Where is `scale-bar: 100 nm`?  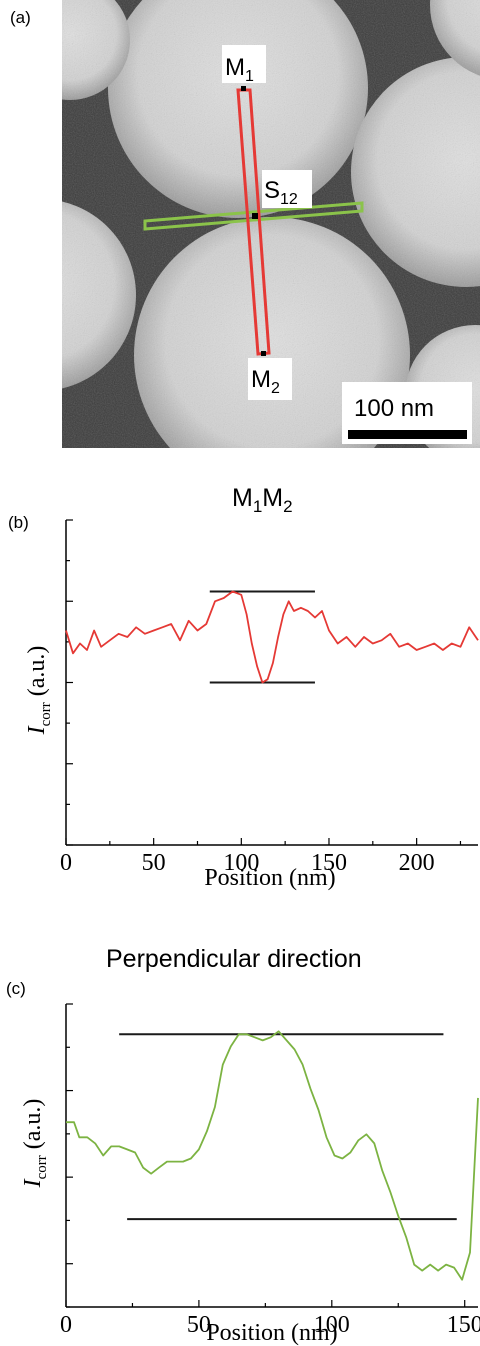
scale-bar: 100 nm is located at coordinates (407, 413).